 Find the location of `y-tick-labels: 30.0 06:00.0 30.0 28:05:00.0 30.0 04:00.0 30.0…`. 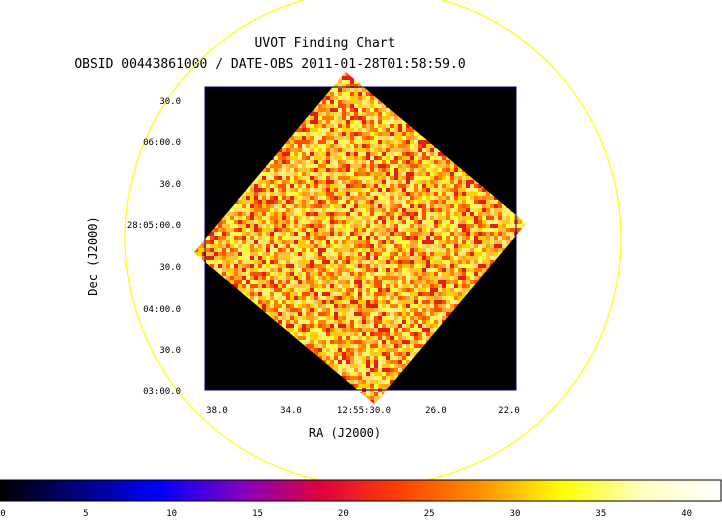

y-tick-labels: 30.0 06:00.0 30.0 28:05:00.0 30.0 04:00.0 30.0… is located at coordinates (154, 247).